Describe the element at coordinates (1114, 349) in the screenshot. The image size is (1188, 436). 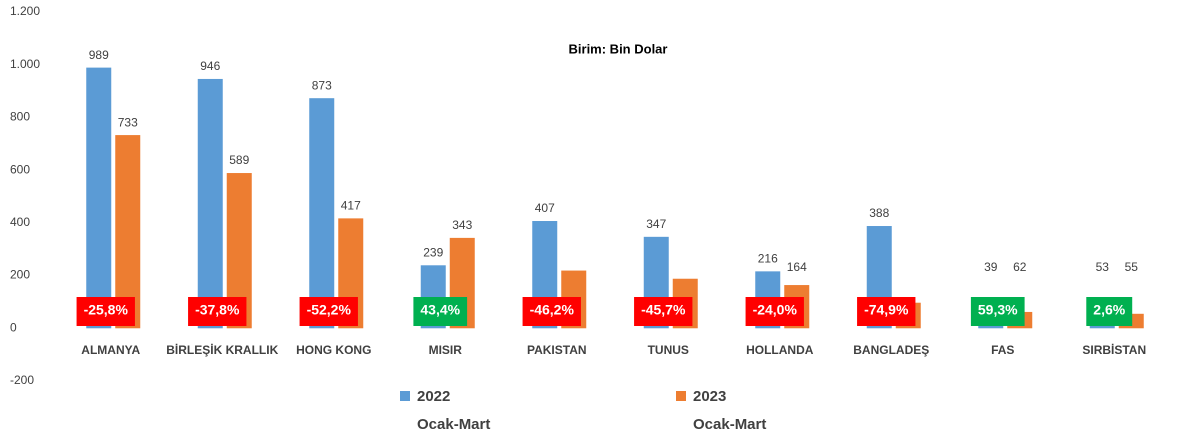
I see `x-tick-label: SIRBİSTAN` at that location.